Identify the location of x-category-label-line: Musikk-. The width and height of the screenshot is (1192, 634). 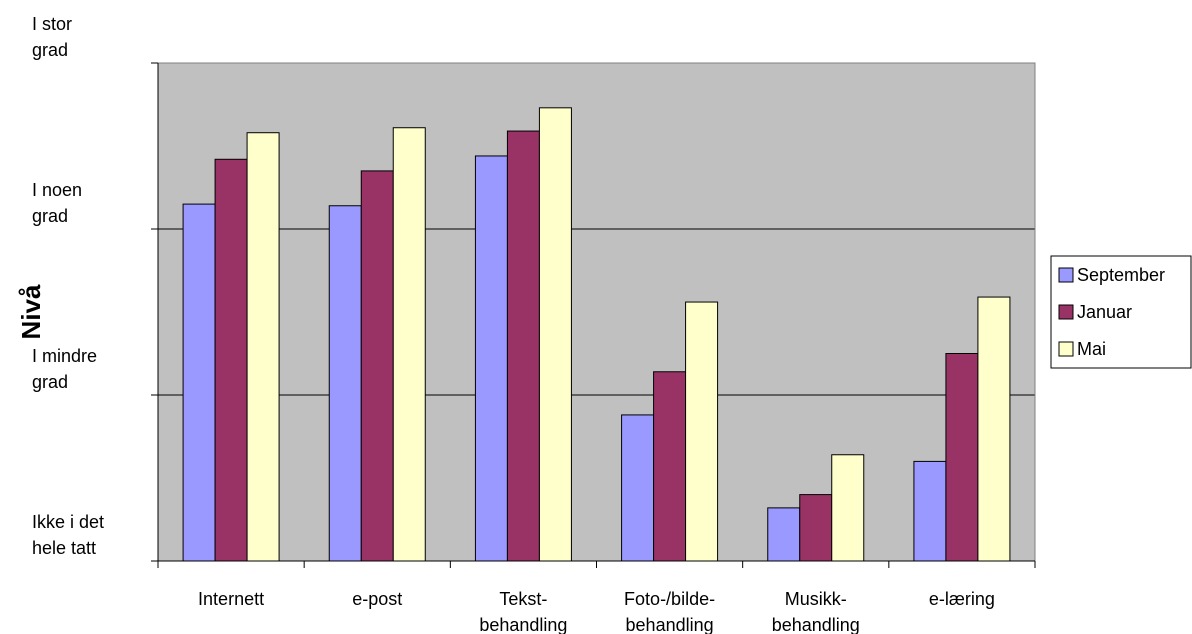
(816, 599).